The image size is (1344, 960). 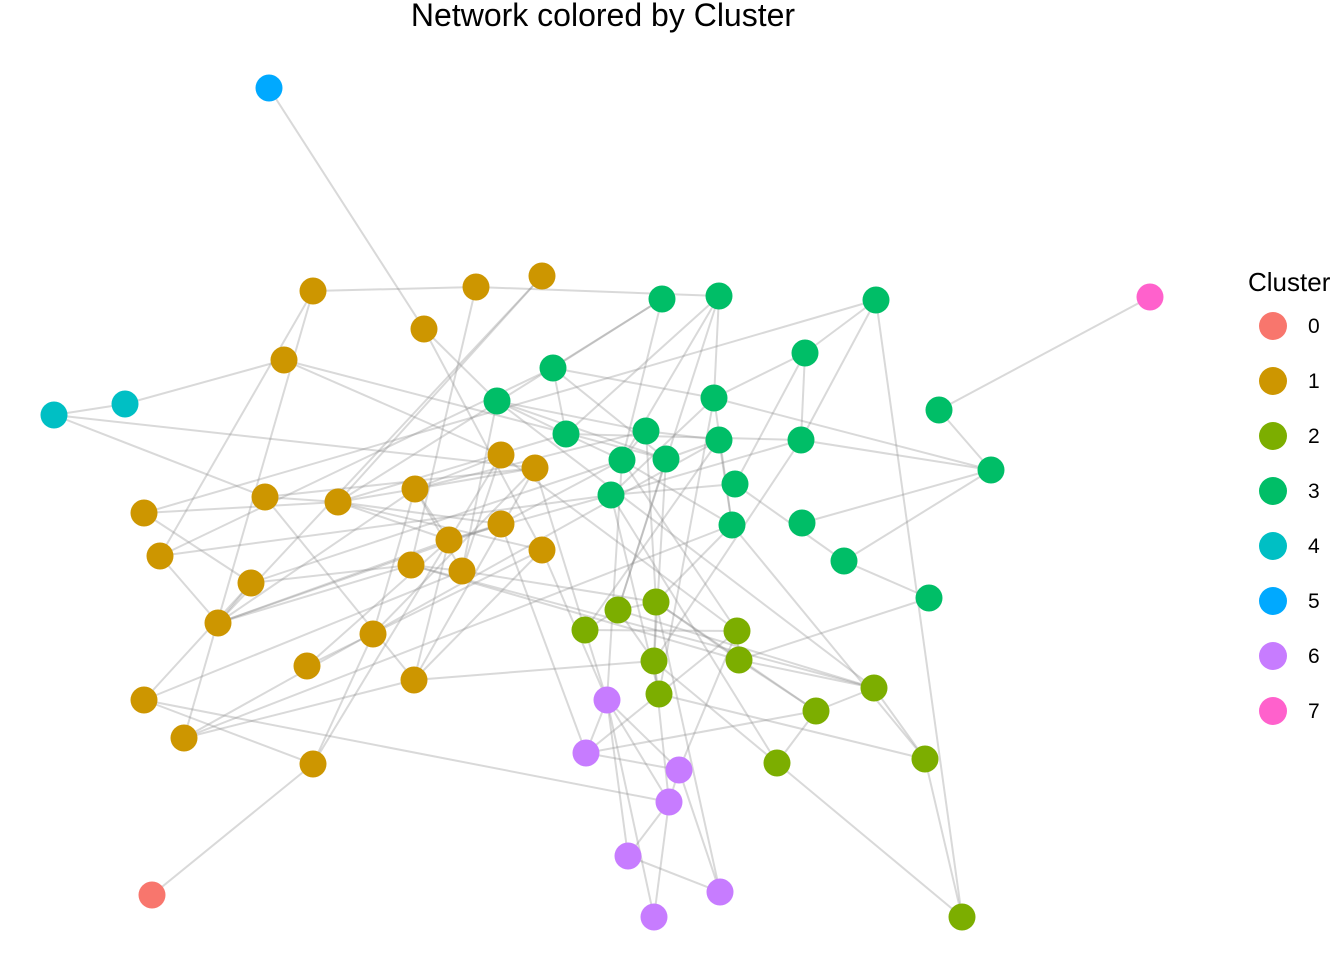 I want to click on legend-label-5: 5, so click(x=1314, y=601).